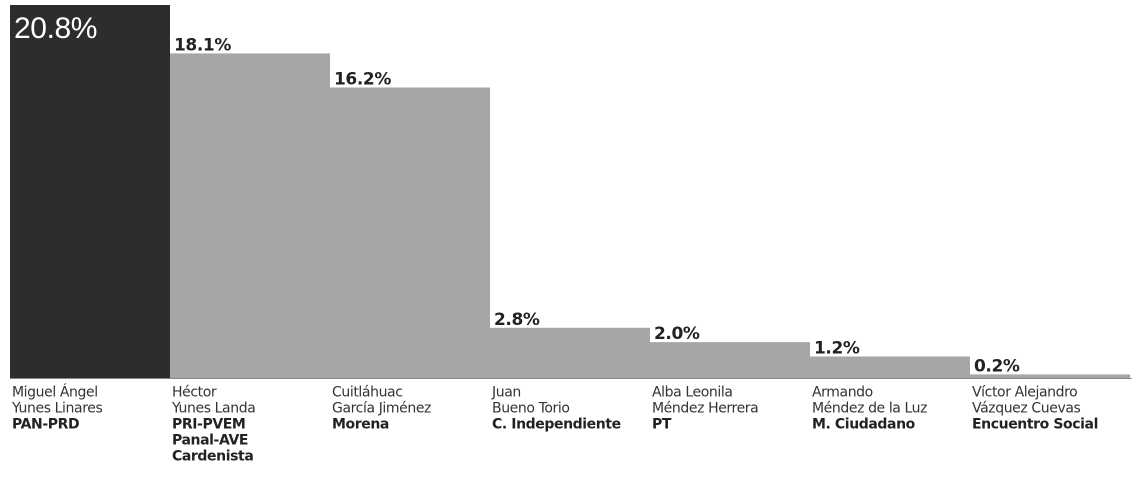 The image size is (1140, 488). Describe the element at coordinates (837, 348) in the screenshot. I see `value-label: 1.2%` at that location.